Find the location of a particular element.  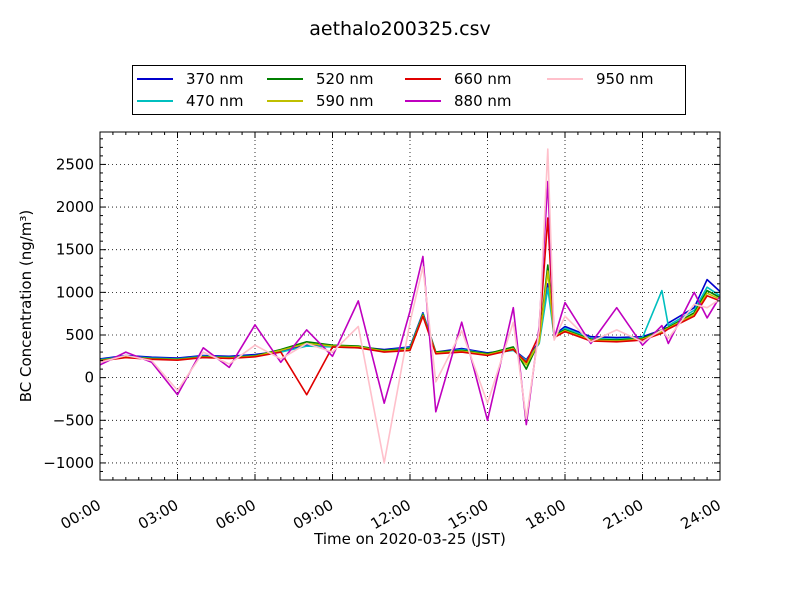

y-tick-label: 1500 is located at coordinates (75, 250).